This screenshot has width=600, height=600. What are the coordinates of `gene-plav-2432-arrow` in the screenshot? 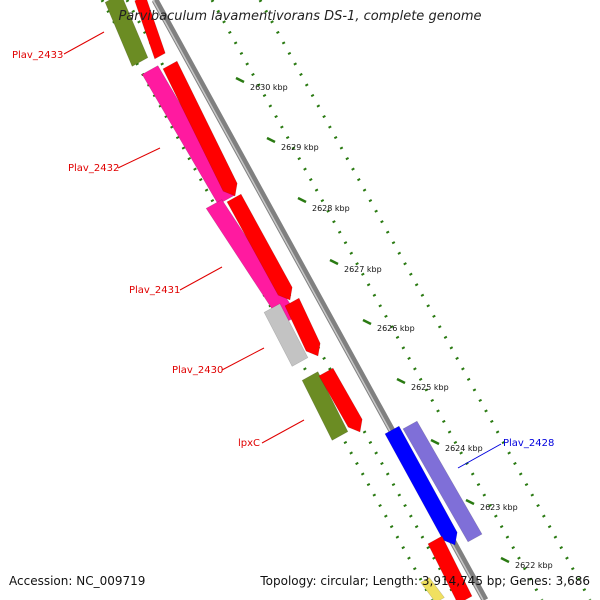 It's located at (200, 128).